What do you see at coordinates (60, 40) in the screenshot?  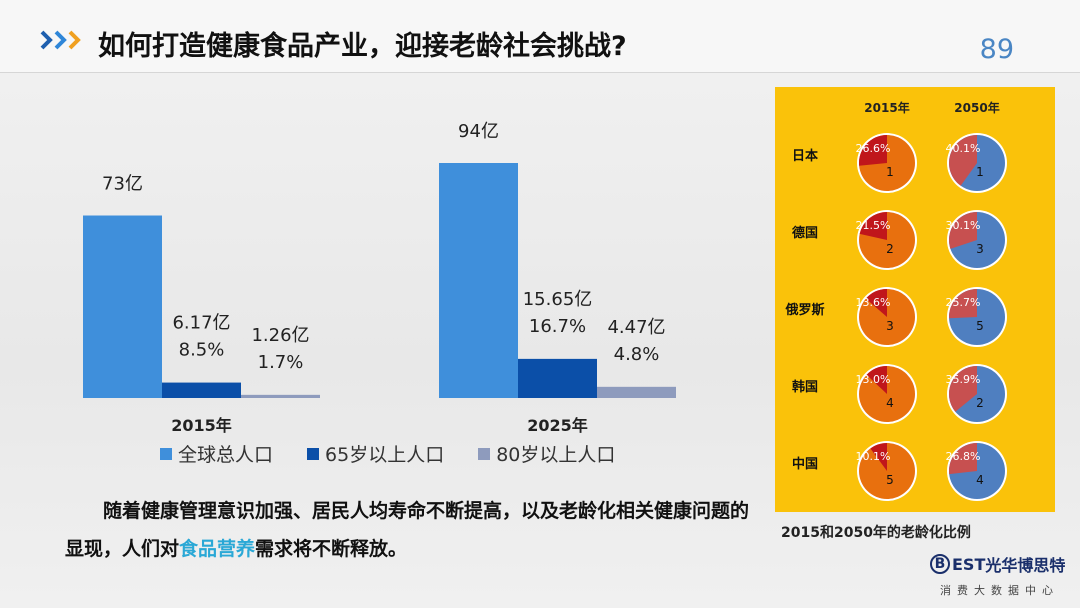 I see `chevron-right-icon` at bounding box center [60, 40].